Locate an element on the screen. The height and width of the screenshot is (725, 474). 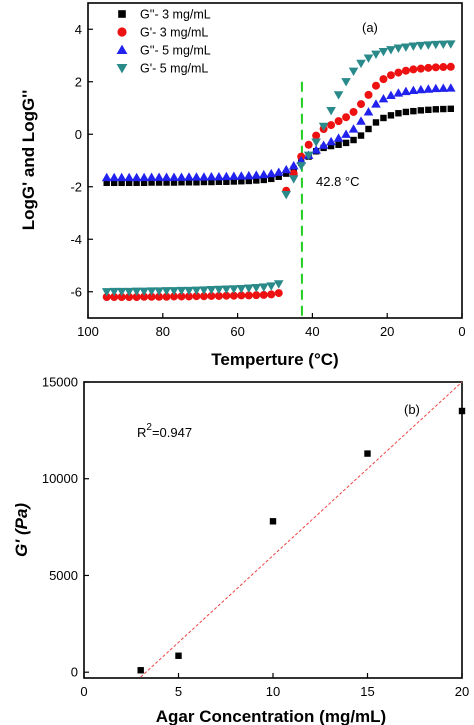
panel-a-legend-item: G'- 5 mg/mL is located at coordinates (162, 69).